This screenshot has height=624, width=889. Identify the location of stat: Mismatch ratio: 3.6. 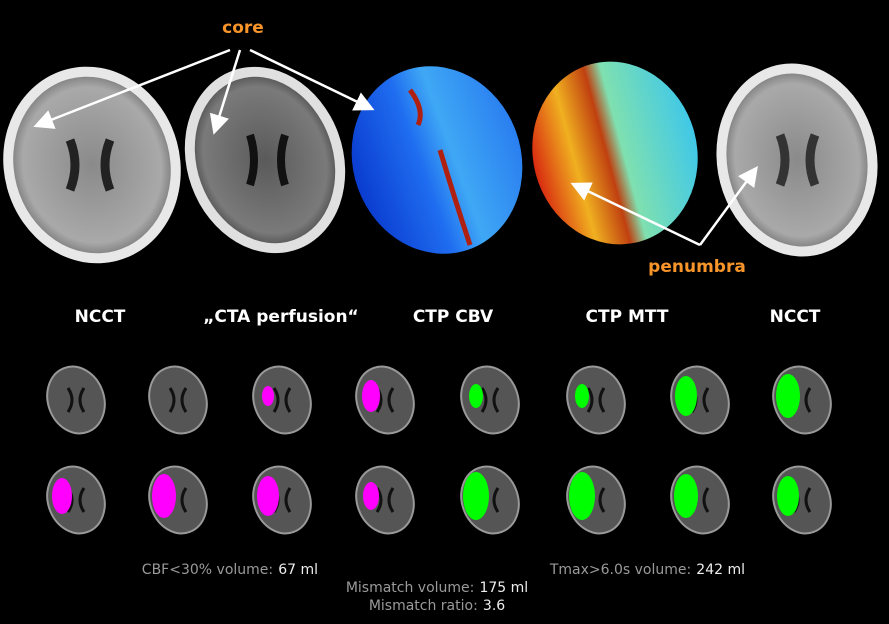
(437, 604).